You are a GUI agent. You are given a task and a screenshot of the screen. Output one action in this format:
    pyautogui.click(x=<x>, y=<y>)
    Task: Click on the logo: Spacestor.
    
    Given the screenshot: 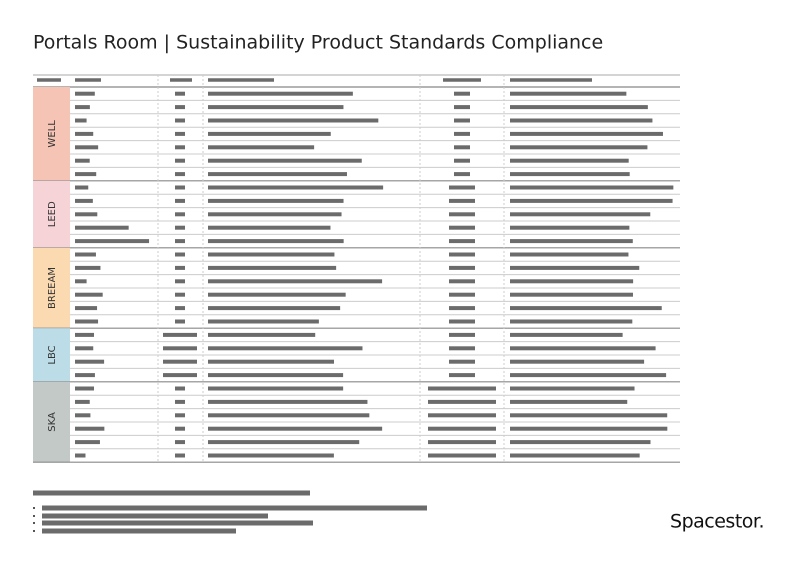 What is the action you would take?
    pyautogui.click(x=717, y=522)
    